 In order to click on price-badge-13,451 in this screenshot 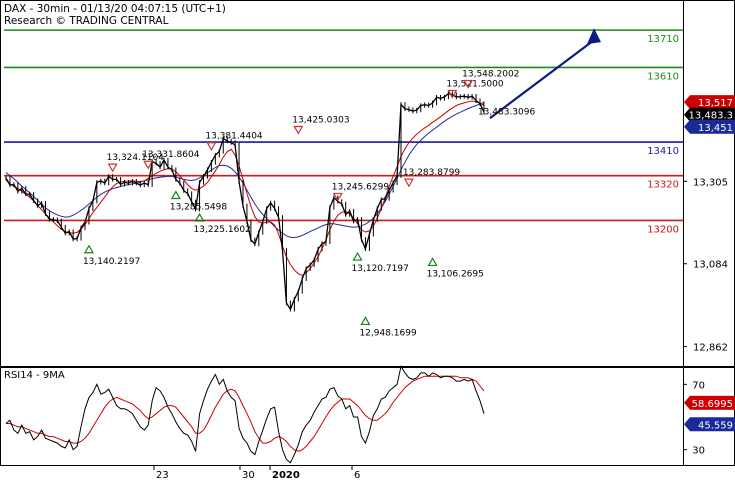, I will do `click(712, 126)`.